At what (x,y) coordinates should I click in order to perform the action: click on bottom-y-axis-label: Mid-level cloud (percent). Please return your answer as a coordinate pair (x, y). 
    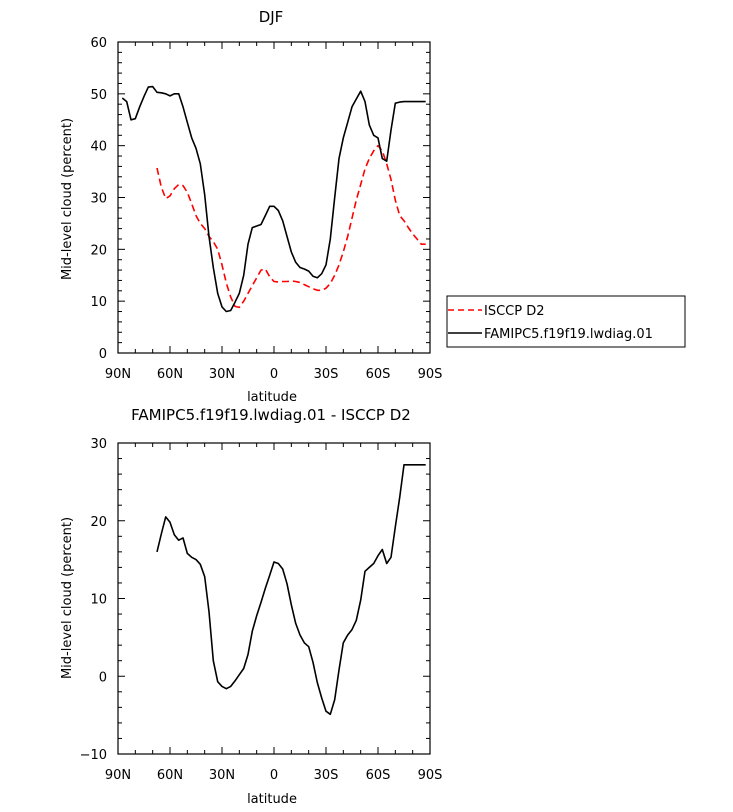
    Looking at the image, I should click on (67, 598).